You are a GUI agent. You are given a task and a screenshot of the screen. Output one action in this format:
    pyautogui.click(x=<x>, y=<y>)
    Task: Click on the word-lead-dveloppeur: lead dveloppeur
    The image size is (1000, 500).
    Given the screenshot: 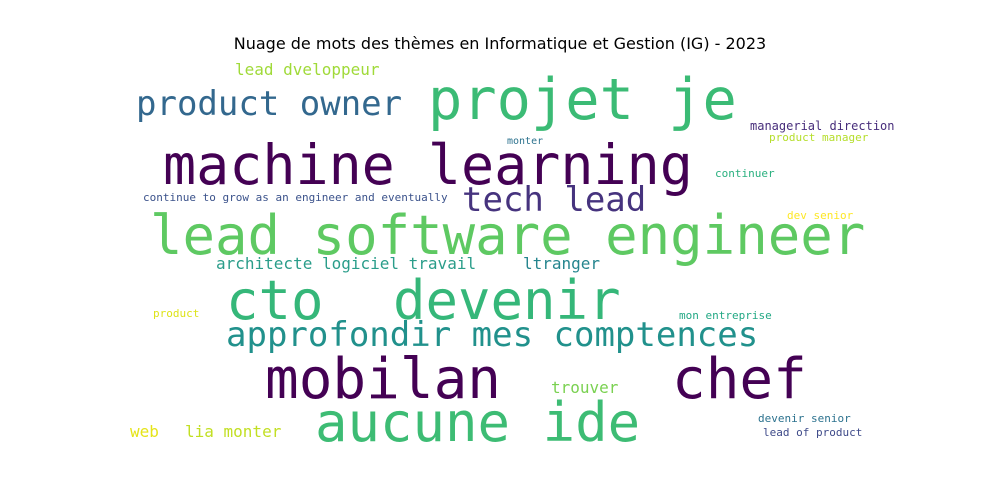 What is the action you would take?
    pyautogui.click(x=307, y=69)
    